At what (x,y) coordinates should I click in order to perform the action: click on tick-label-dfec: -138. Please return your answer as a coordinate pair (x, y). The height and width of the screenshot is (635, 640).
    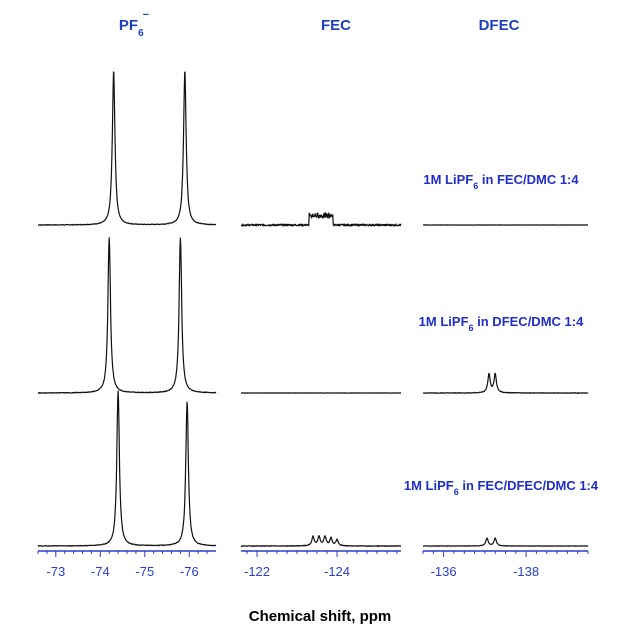
    Looking at the image, I should click on (526, 571).